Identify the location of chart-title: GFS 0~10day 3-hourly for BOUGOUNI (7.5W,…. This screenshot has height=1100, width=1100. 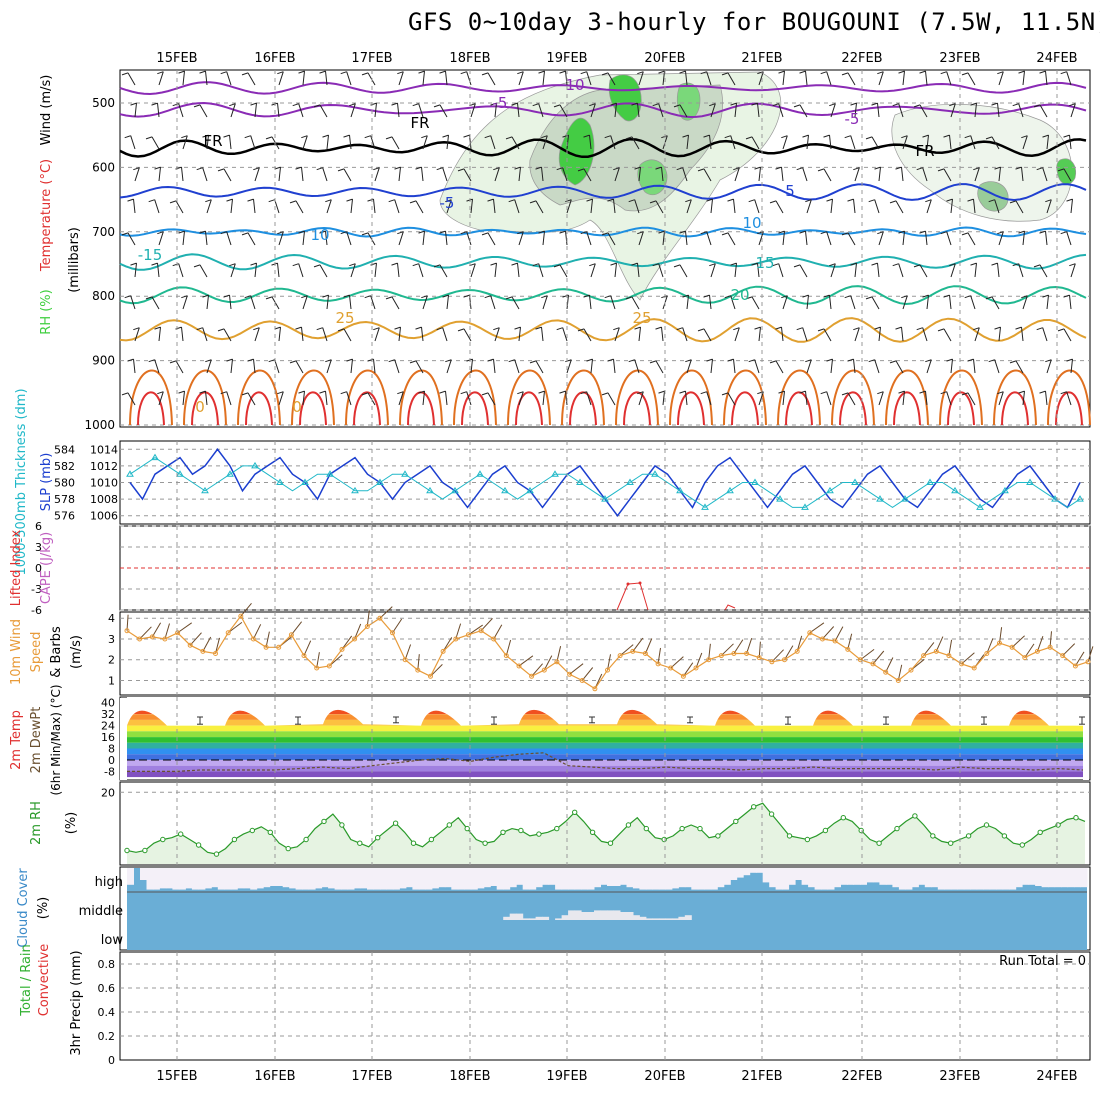
(754, 22).